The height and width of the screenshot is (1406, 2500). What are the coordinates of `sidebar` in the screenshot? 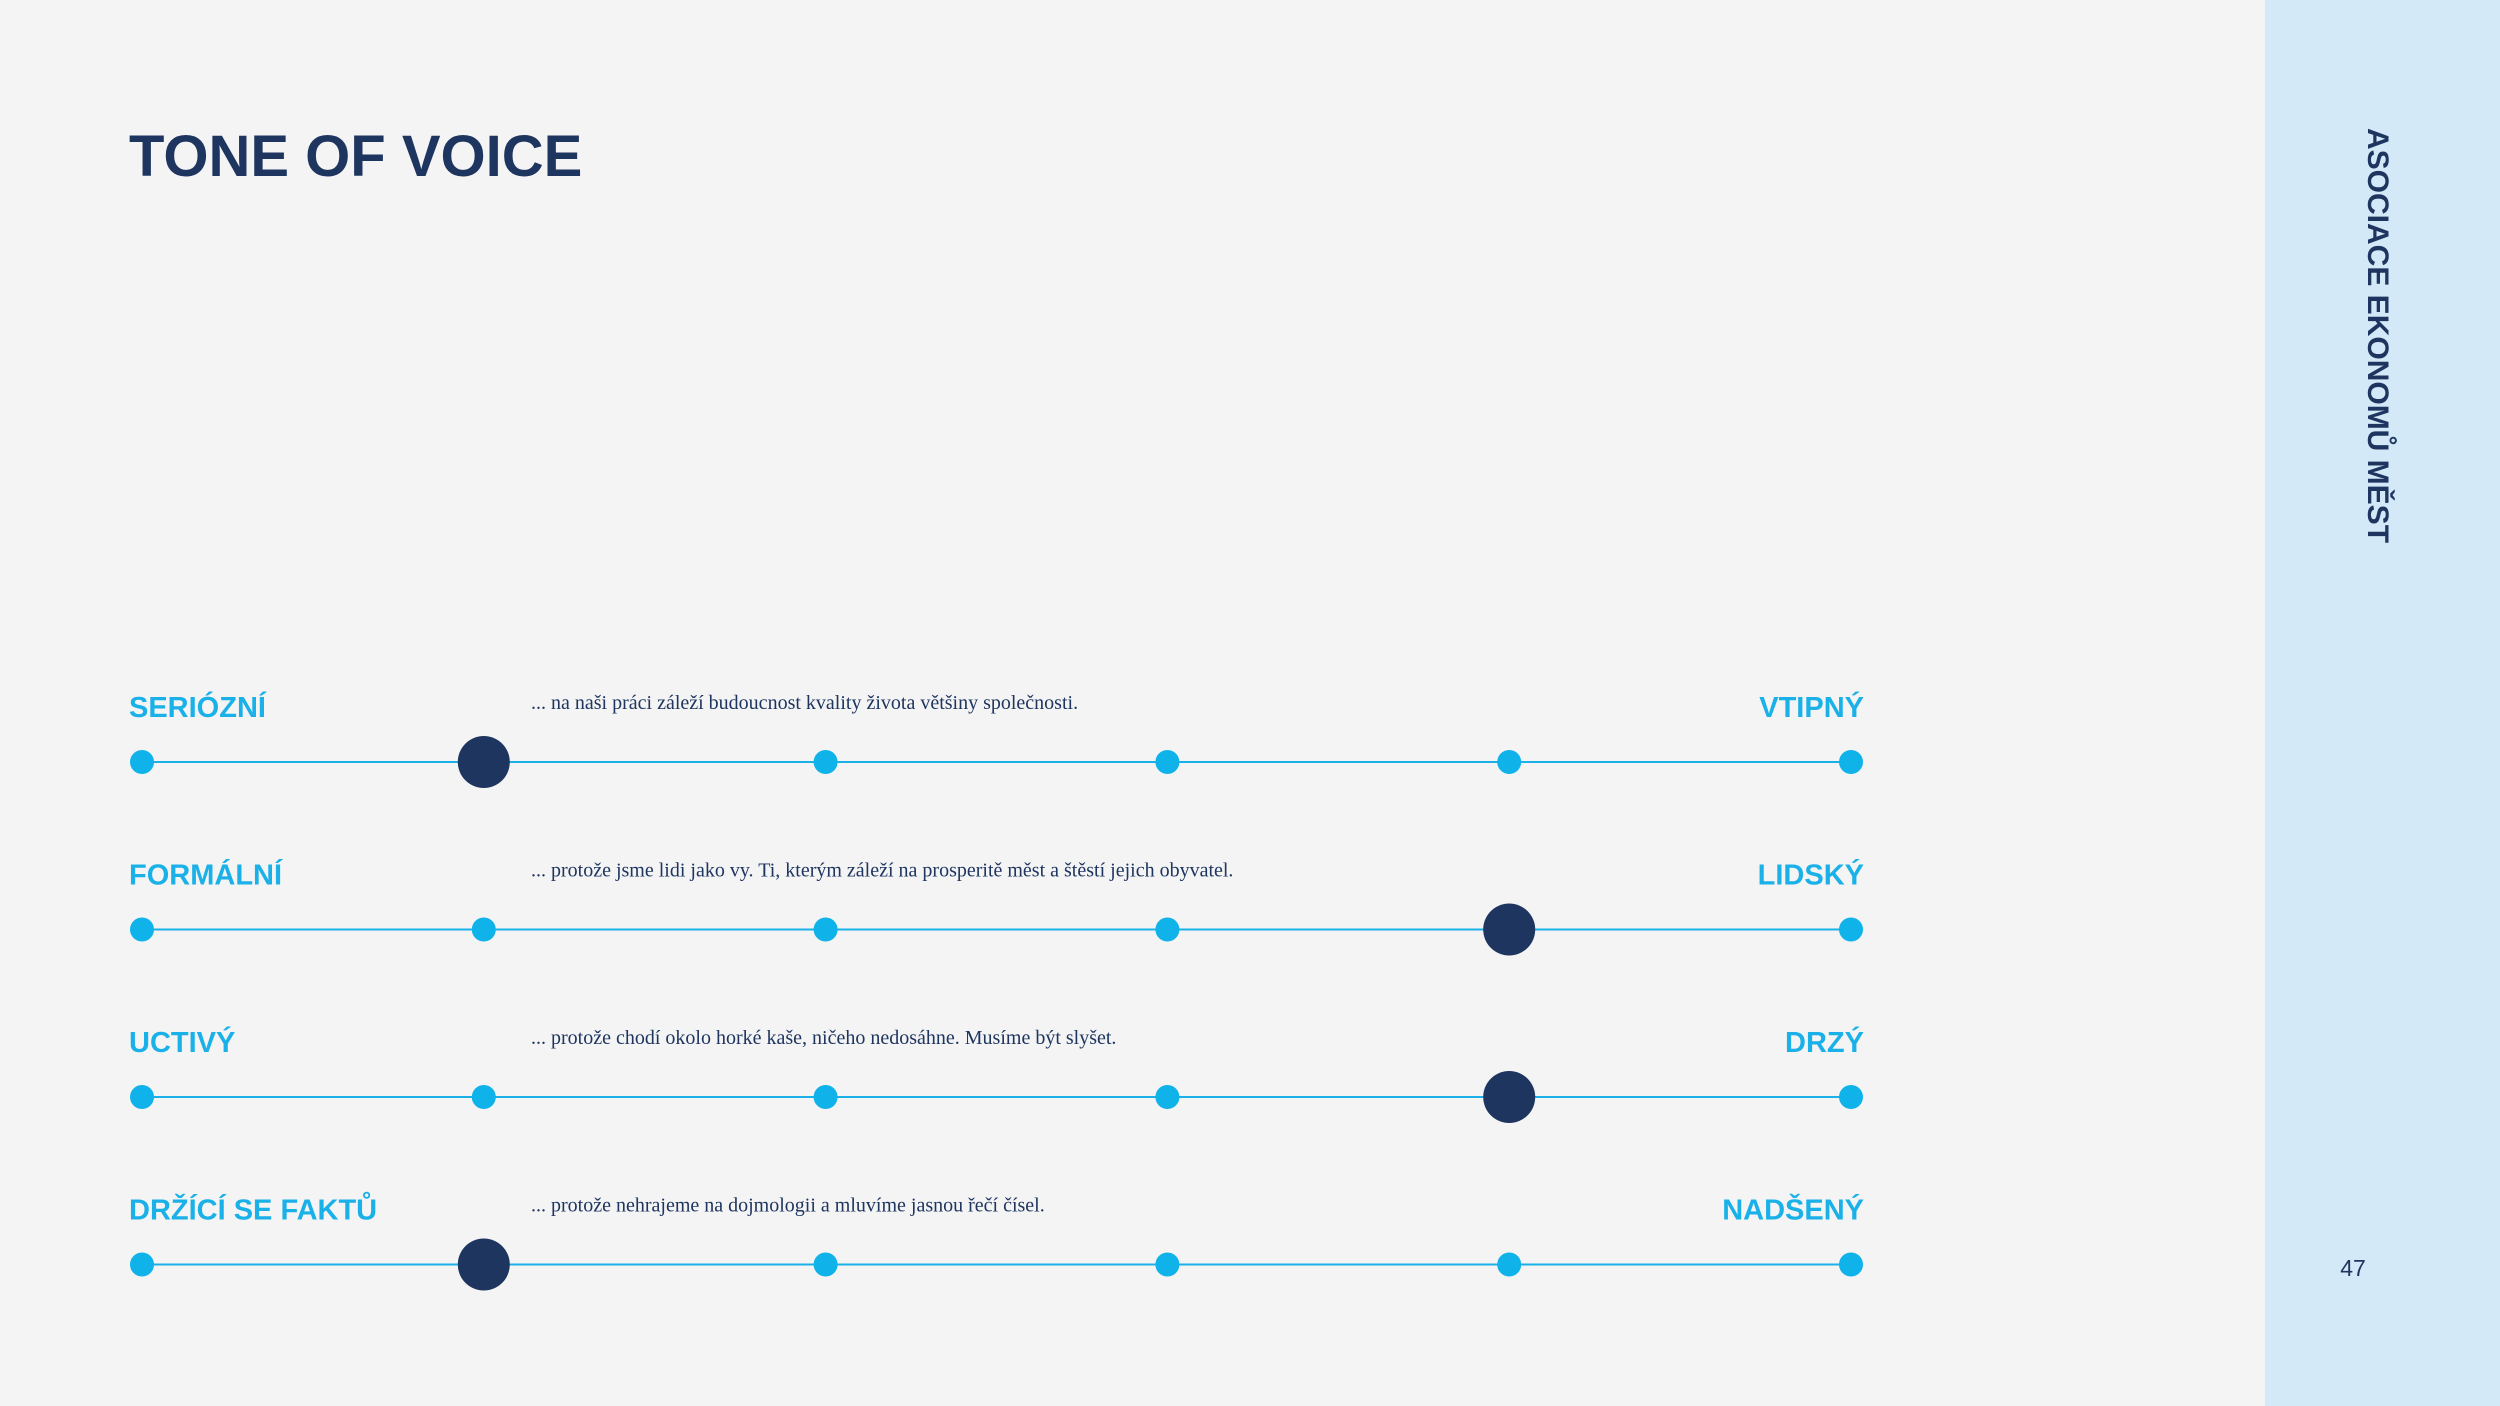 It's located at (2382, 703).